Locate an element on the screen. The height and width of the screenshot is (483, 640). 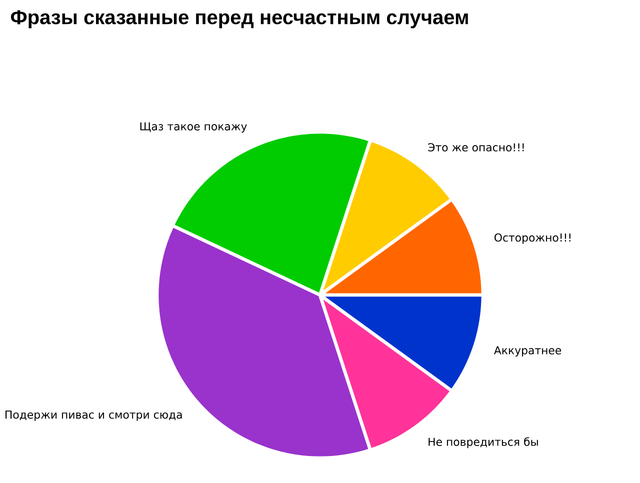
slice-label: Осторожно!!! is located at coordinates (532, 238).